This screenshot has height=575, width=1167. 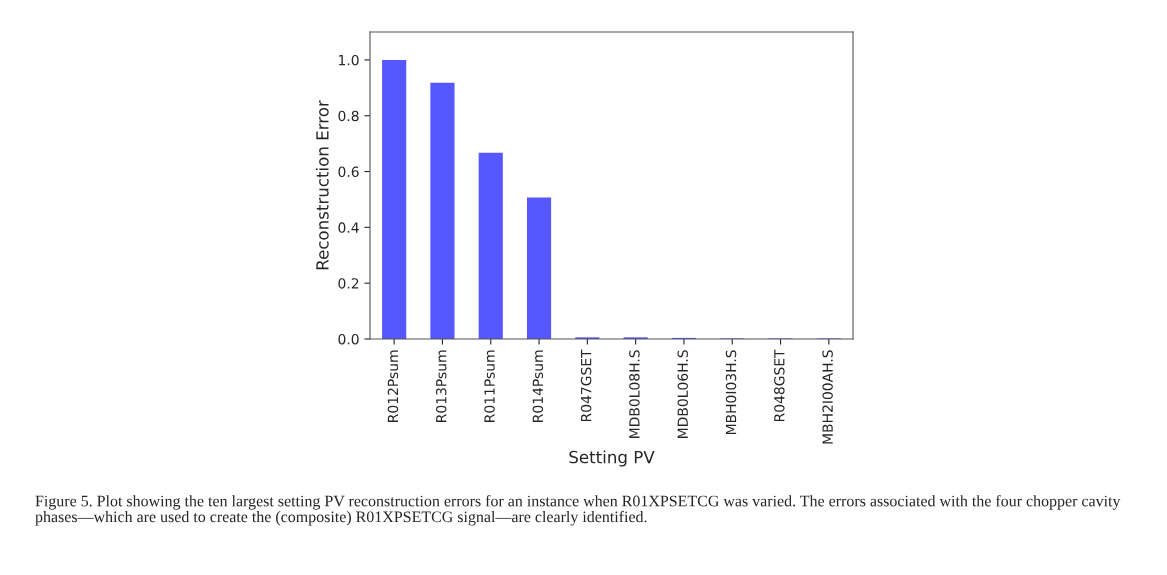 I want to click on y-tick-label: 0.6, so click(x=348, y=172).